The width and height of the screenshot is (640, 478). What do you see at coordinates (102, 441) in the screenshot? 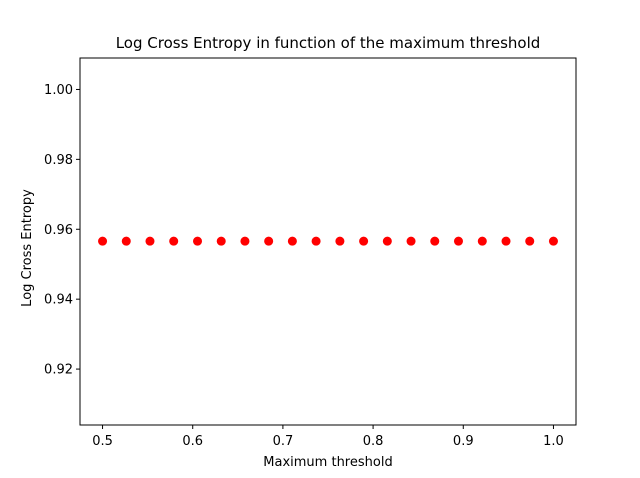
I see `x-tick-label: 0.5` at bounding box center [102, 441].